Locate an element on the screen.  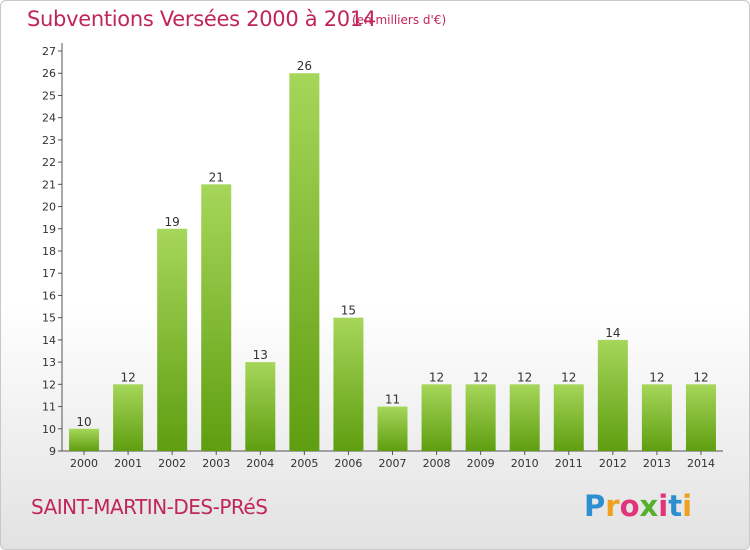
bar-2014 is located at coordinates (700, 417).